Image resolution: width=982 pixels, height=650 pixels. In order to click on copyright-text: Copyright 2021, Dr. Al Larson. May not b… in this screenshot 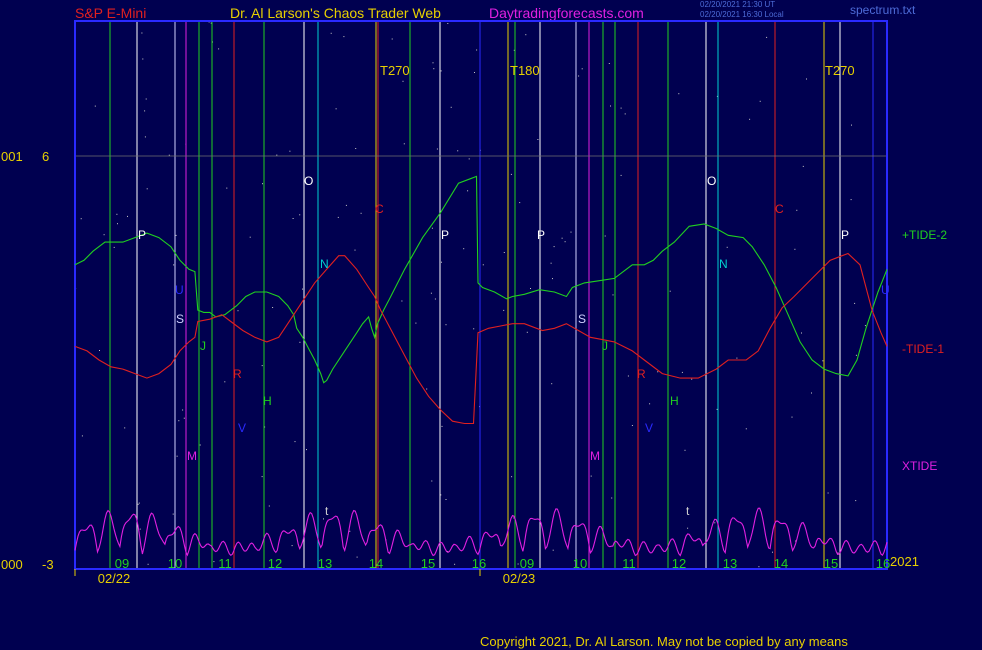, I will do `click(664, 641)`.